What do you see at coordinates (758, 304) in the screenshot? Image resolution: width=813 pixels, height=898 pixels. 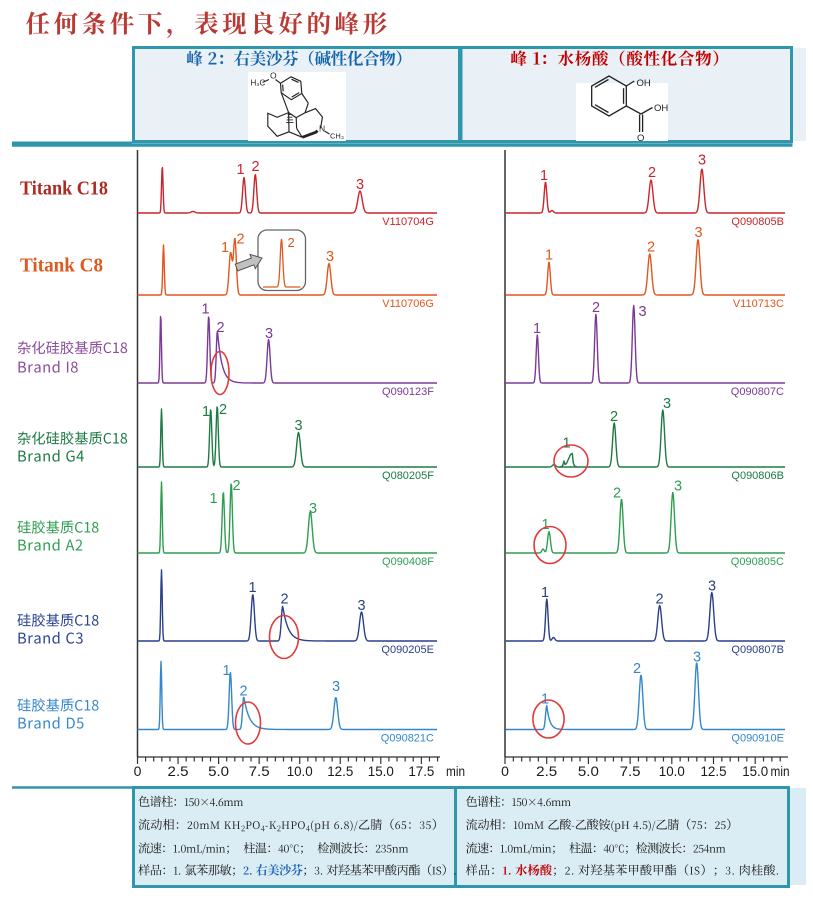 I see `svg-text: V110713C` at bounding box center [758, 304].